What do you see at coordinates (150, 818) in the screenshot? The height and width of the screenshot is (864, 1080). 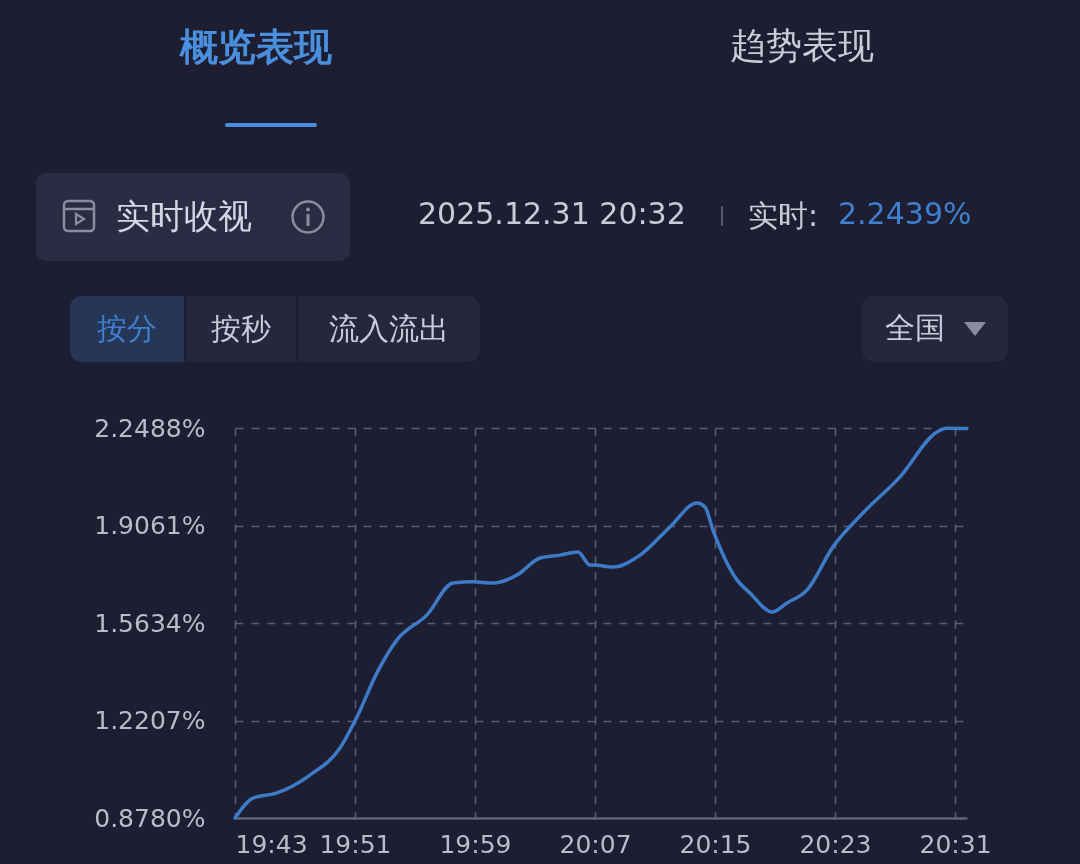 I see `y-tick-label: 0.8780%` at bounding box center [150, 818].